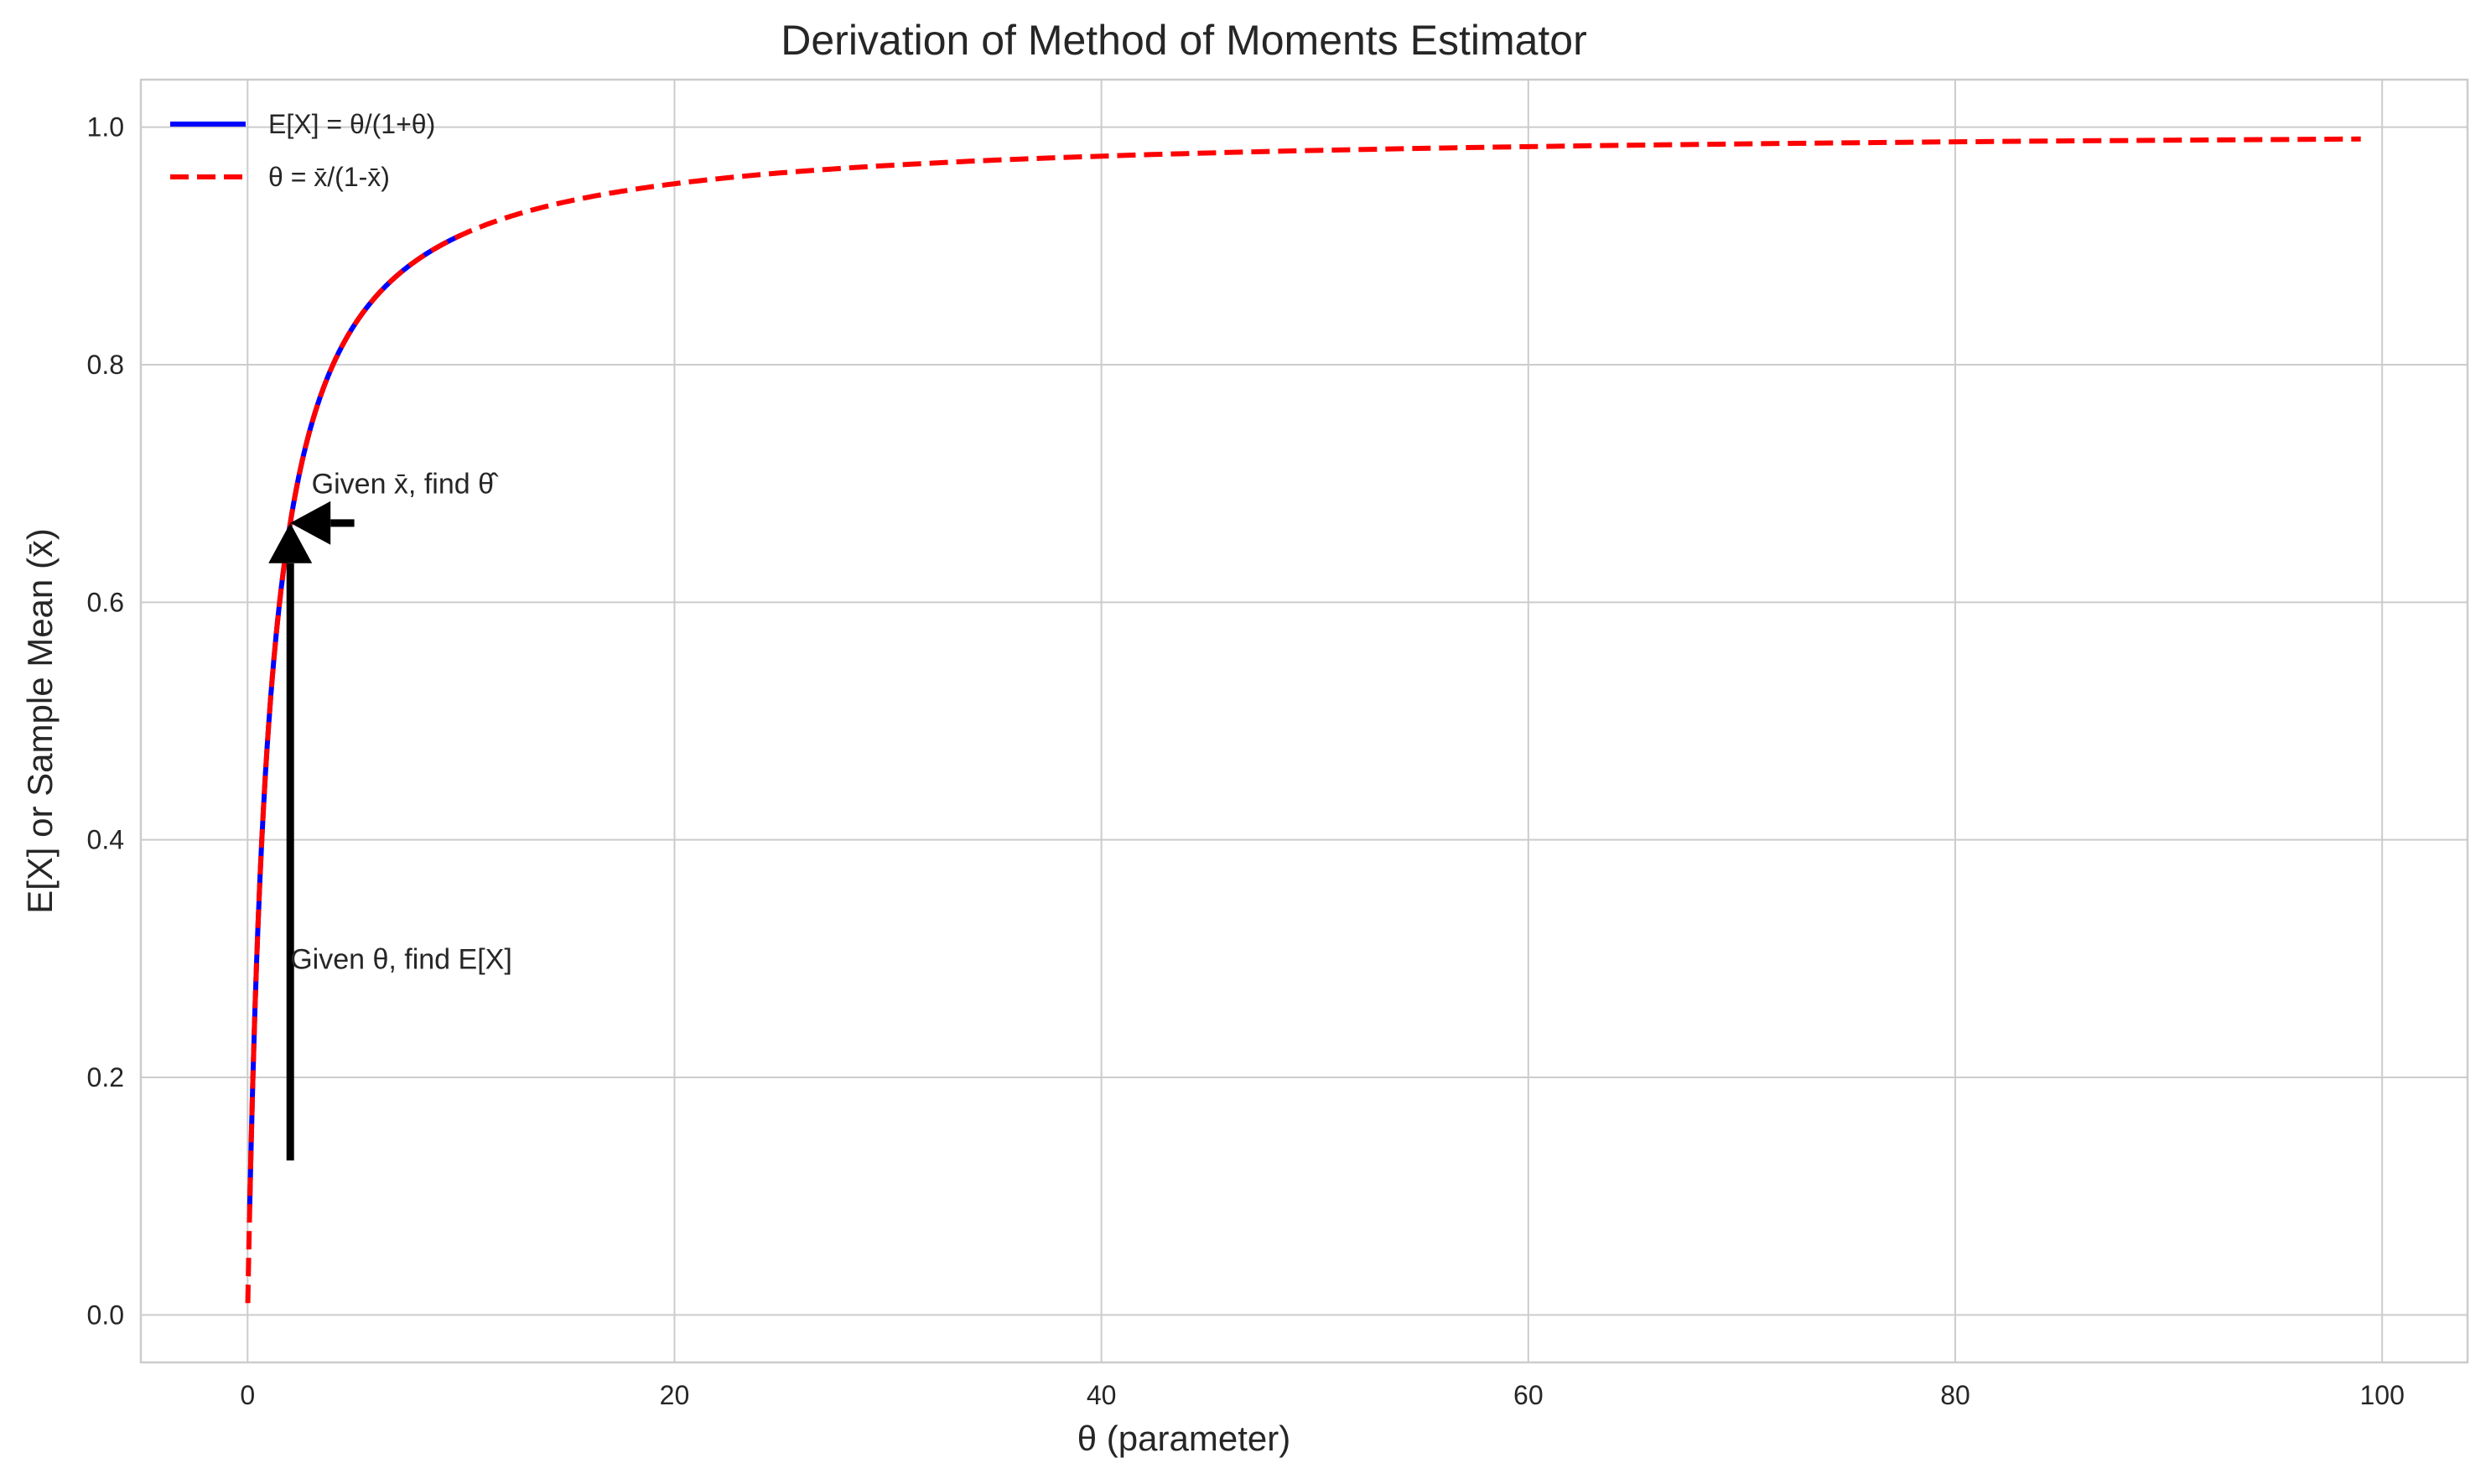 The height and width of the screenshot is (1484, 2491). What do you see at coordinates (351, 124) in the screenshot?
I see `legend-label-ex: E[X] = θ/(1+θ)` at bounding box center [351, 124].